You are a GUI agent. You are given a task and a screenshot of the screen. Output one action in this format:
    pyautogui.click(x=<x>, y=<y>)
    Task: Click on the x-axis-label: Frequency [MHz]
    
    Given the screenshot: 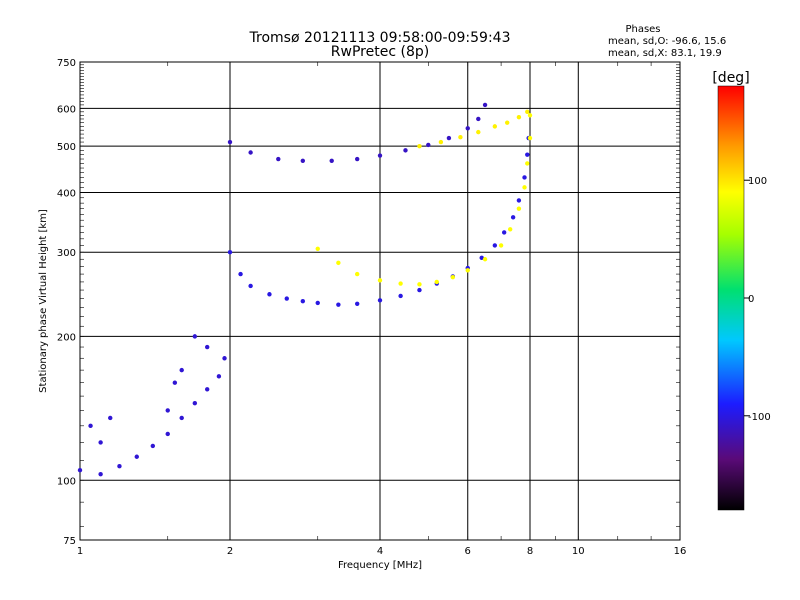 What is the action you would take?
    pyautogui.click(x=380, y=565)
    